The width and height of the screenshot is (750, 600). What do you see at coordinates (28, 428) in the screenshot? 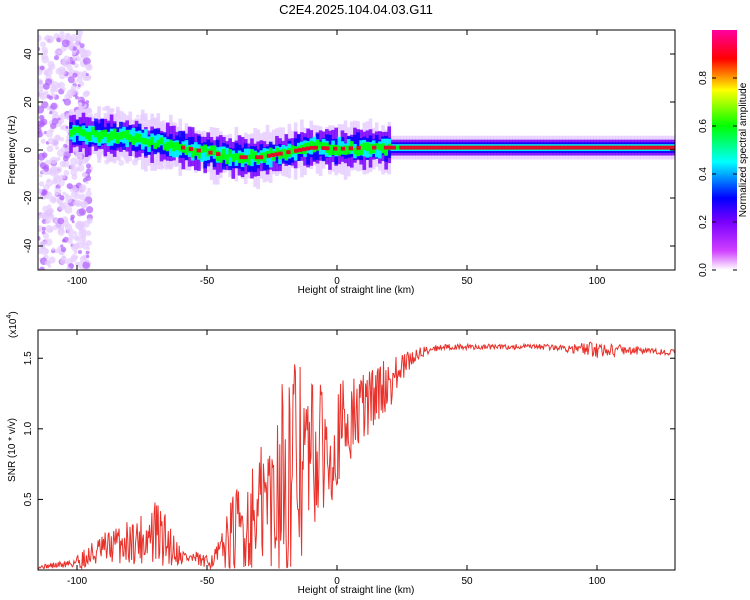
I see `snr-ytick-label: 1.0` at bounding box center [28, 428].